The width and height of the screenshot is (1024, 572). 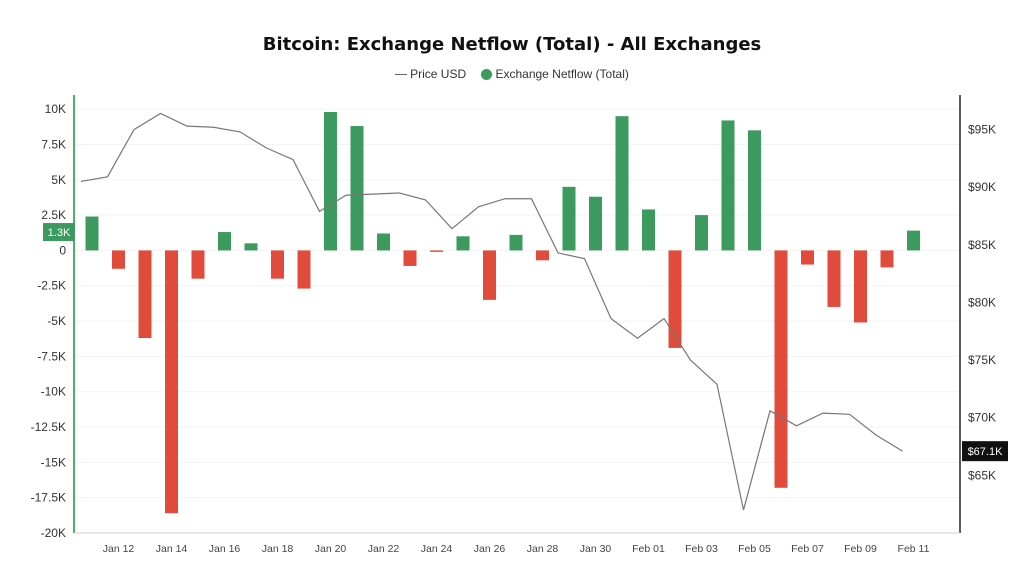 What do you see at coordinates (53, 462) in the screenshot?
I see `left-axis-tick-label: -15K` at bounding box center [53, 462].